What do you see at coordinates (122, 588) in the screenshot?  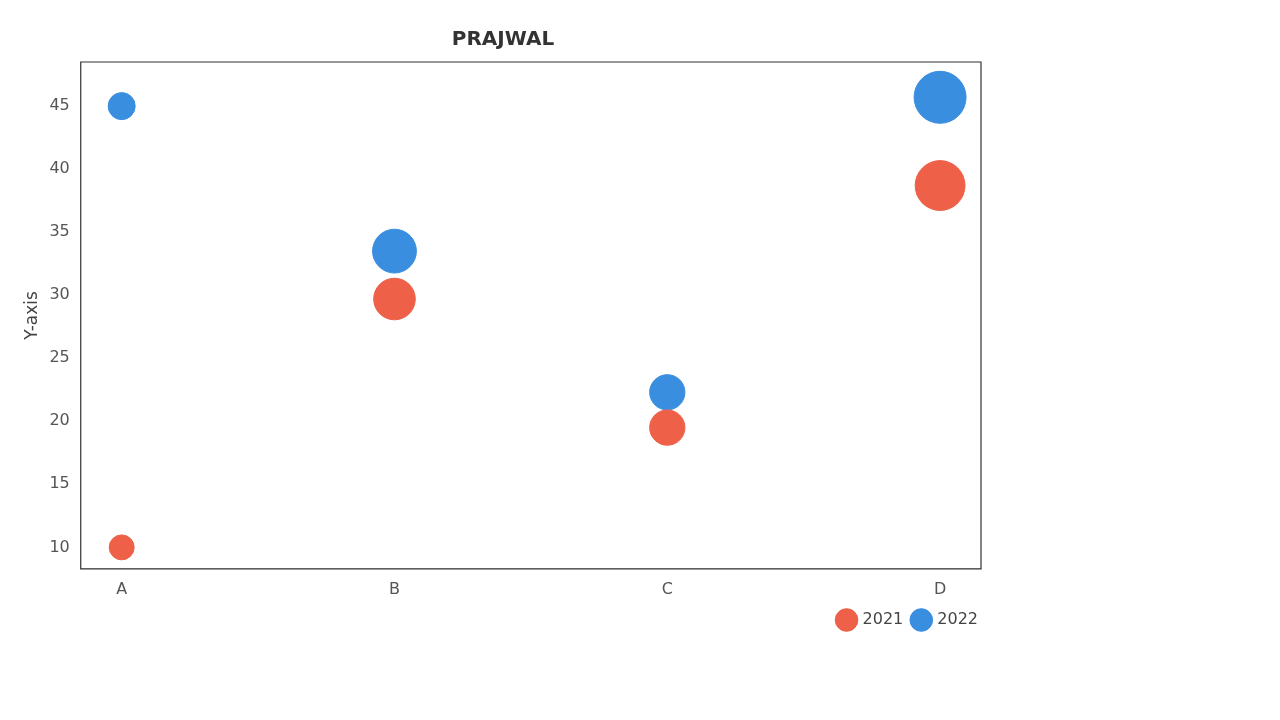 I see `x-tick-label: A` at bounding box center [122, 588].